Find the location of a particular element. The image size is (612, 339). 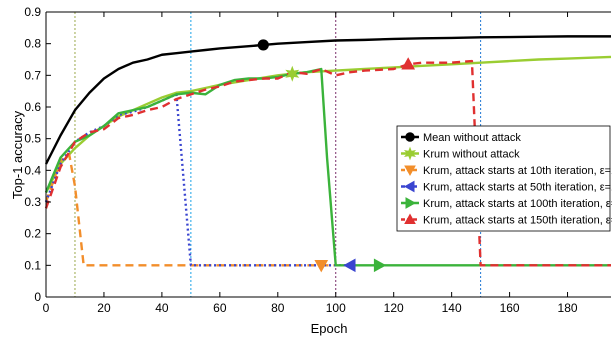

x-tick-label: 100 is located at coordinates (336, 308).